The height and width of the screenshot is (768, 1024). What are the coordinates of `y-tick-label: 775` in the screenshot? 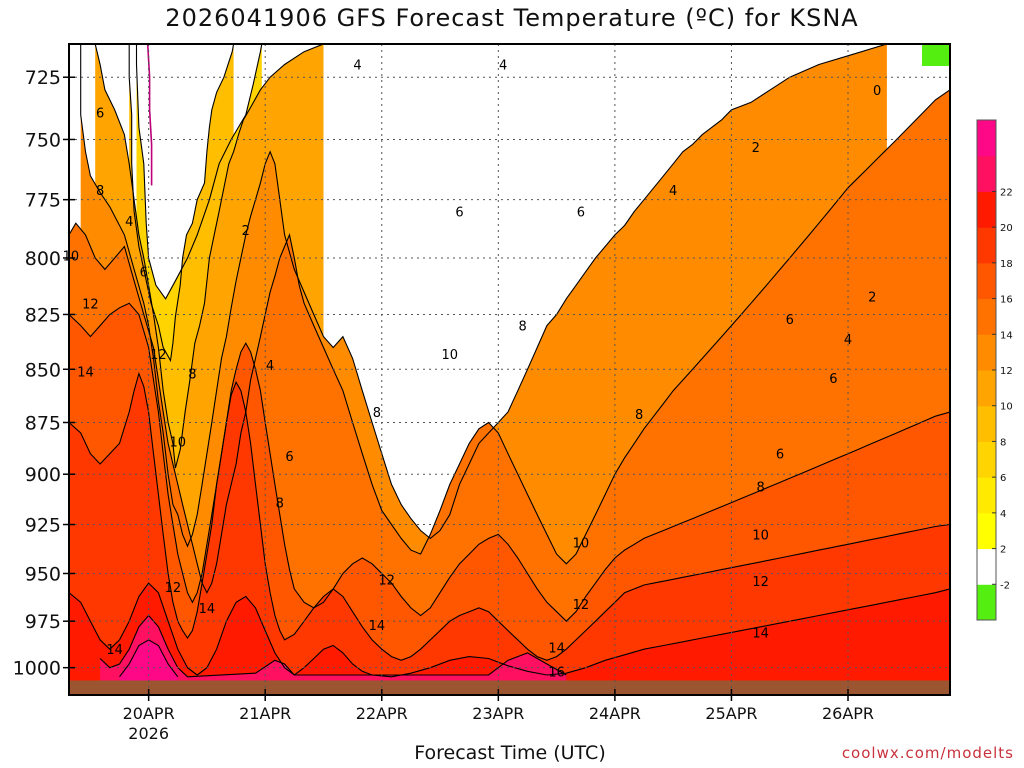 It's located at (43, 201).